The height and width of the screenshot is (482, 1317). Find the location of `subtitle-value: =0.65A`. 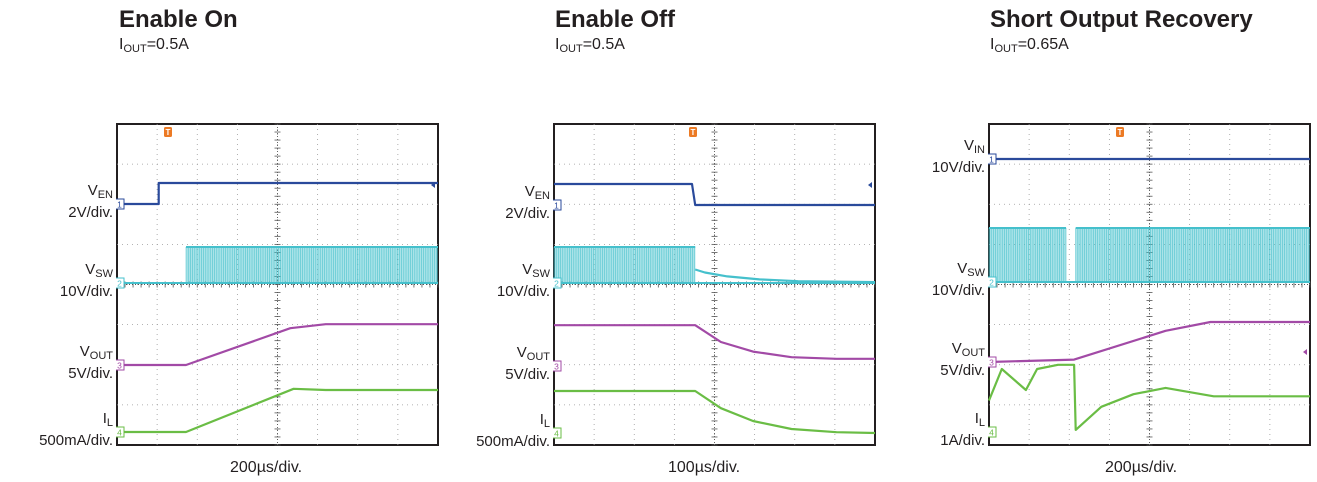

subtitle-value: =0.65A is located at coordinates (1043, 44).